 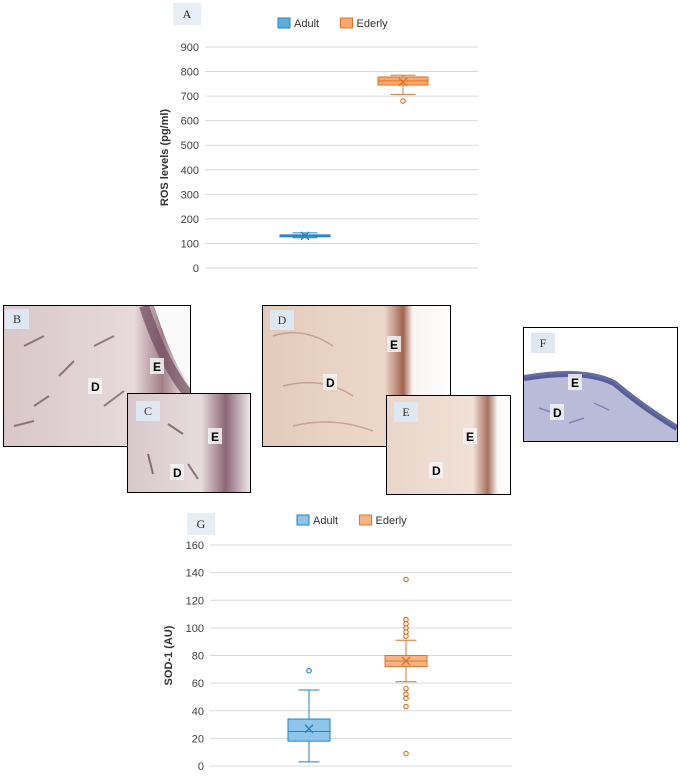 What do you see at coordinates (575, 383) in the screenshot?
I see `micrograph-f-epi: E` at bounding box center [575, 383].